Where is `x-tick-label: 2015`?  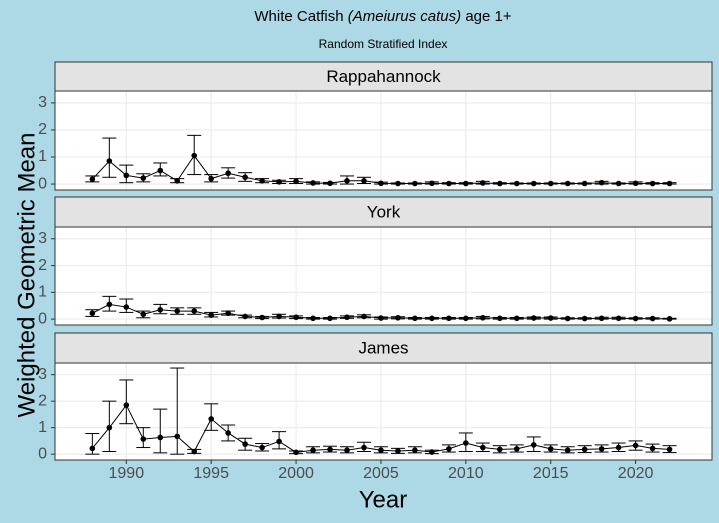
x-tick-label: 2015 is located at coordinates (551, 473).